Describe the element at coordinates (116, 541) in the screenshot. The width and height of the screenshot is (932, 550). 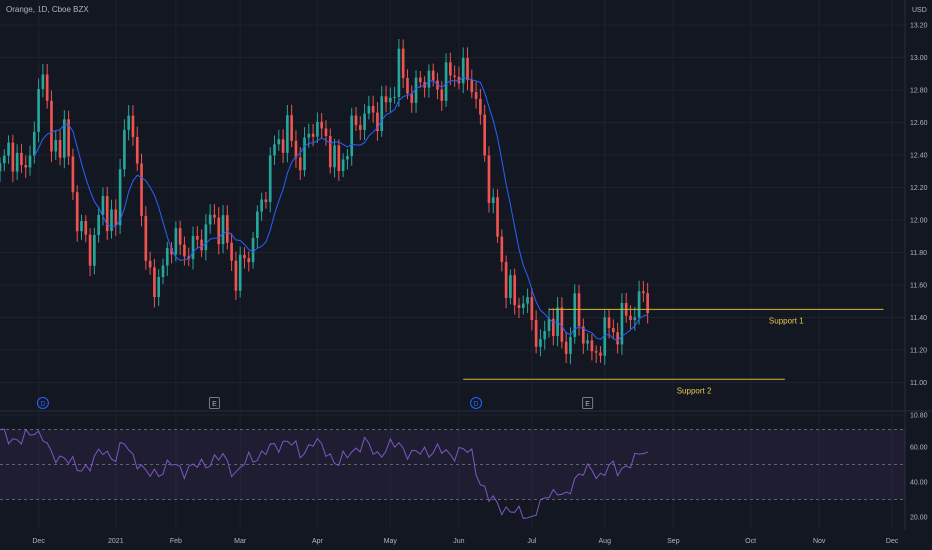
I see `time-tick-label: 2021` at that location.